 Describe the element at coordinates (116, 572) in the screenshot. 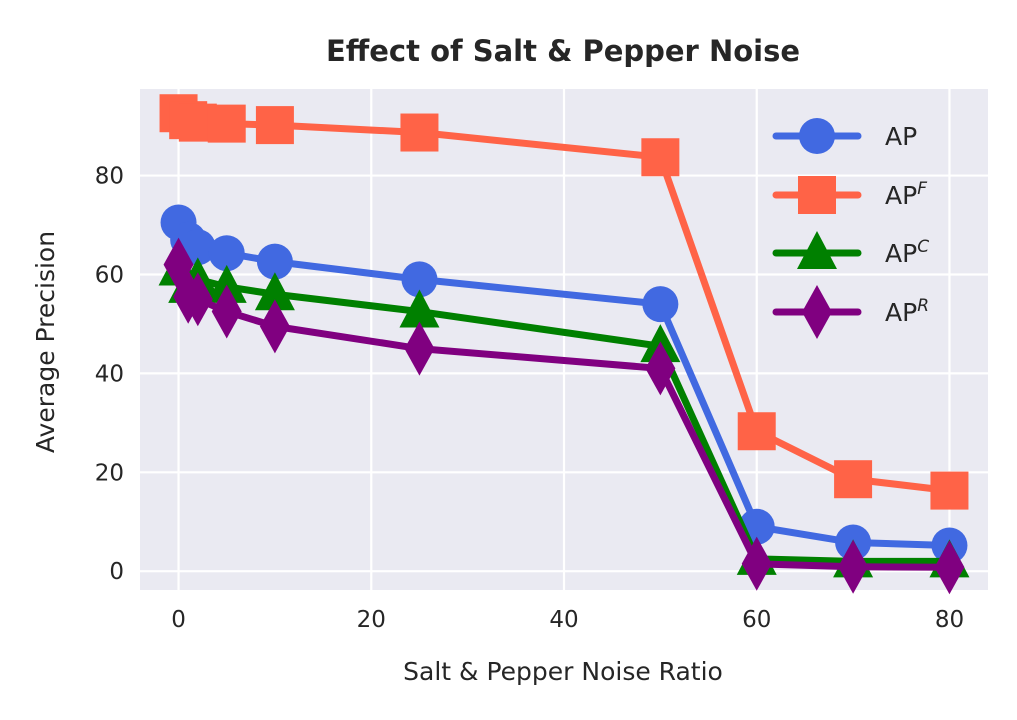

I see `y-tick-label: 0` at that location.